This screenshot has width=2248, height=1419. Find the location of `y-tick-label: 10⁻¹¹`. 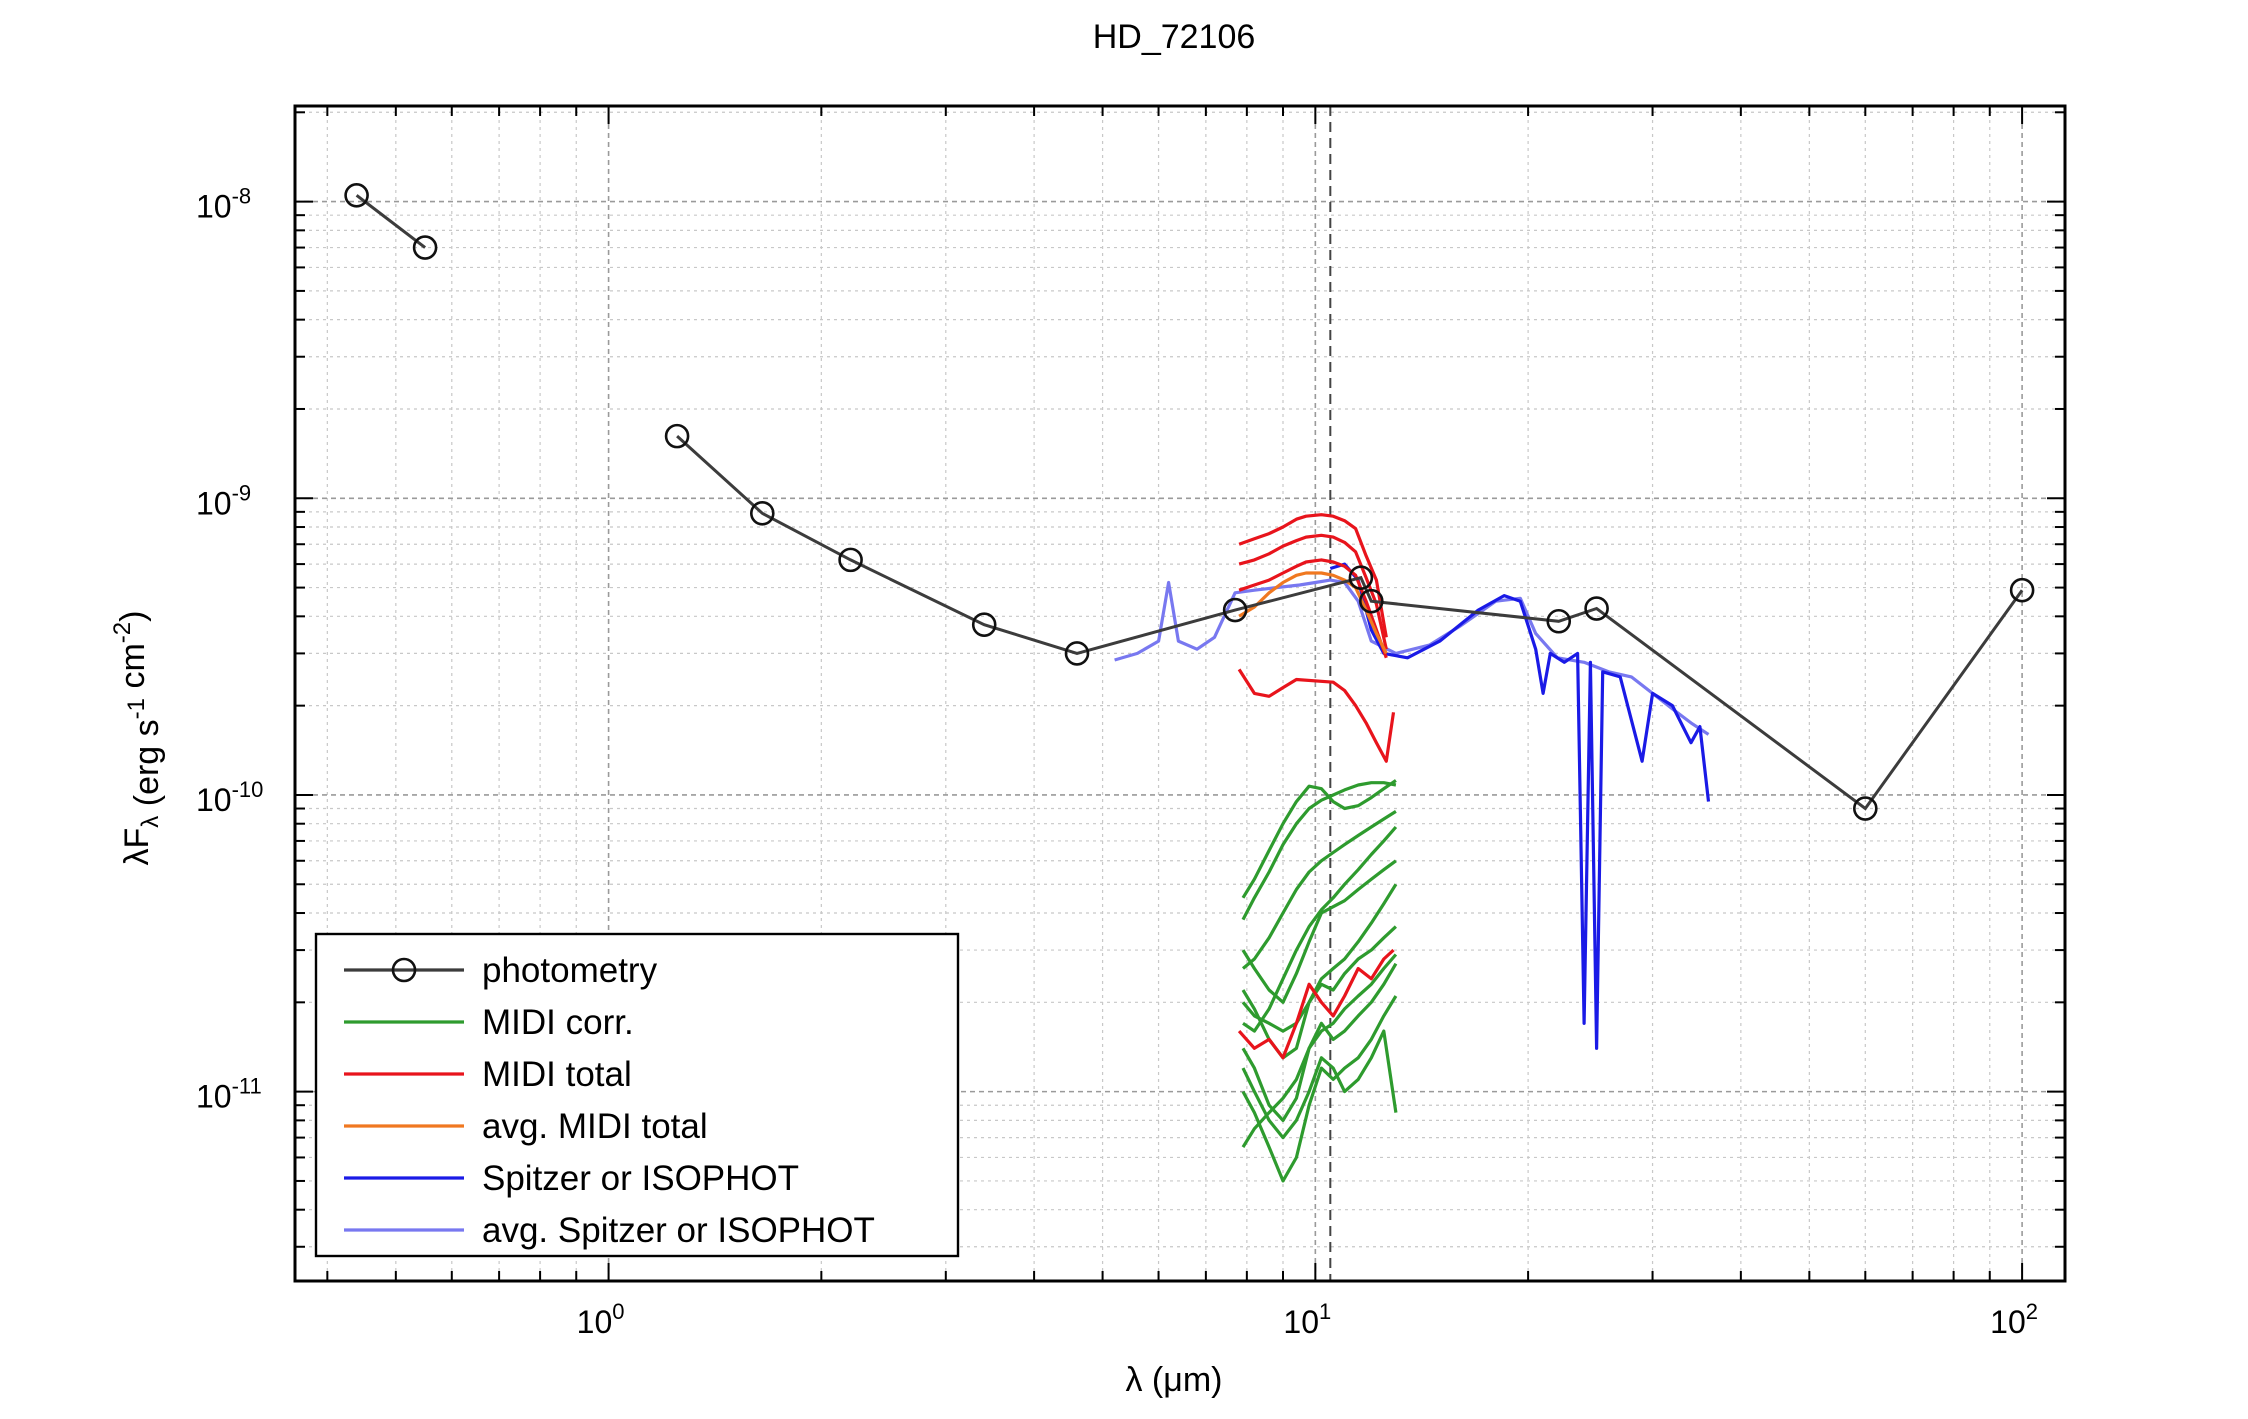

y-tick-label: 10⁻¹¹ is located at coordinates (229, 1094).